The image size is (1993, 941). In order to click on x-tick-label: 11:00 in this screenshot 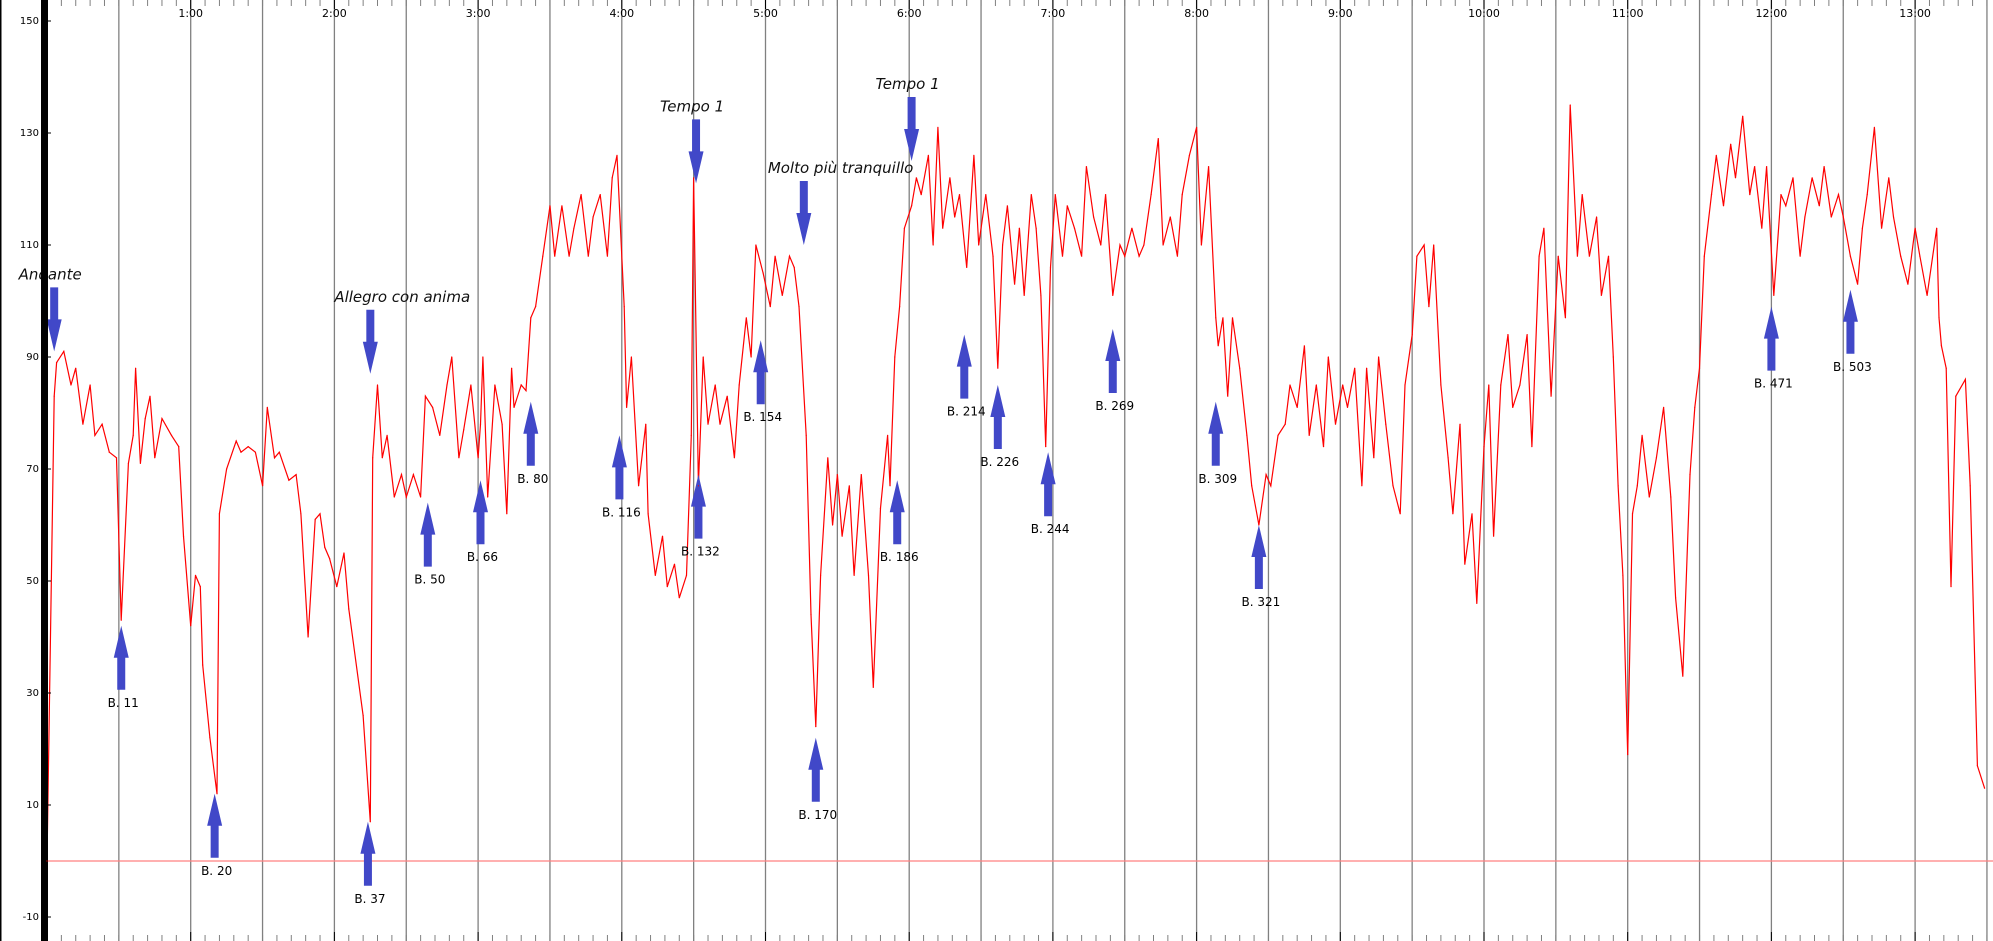, I will do `click(1628, 13)`.